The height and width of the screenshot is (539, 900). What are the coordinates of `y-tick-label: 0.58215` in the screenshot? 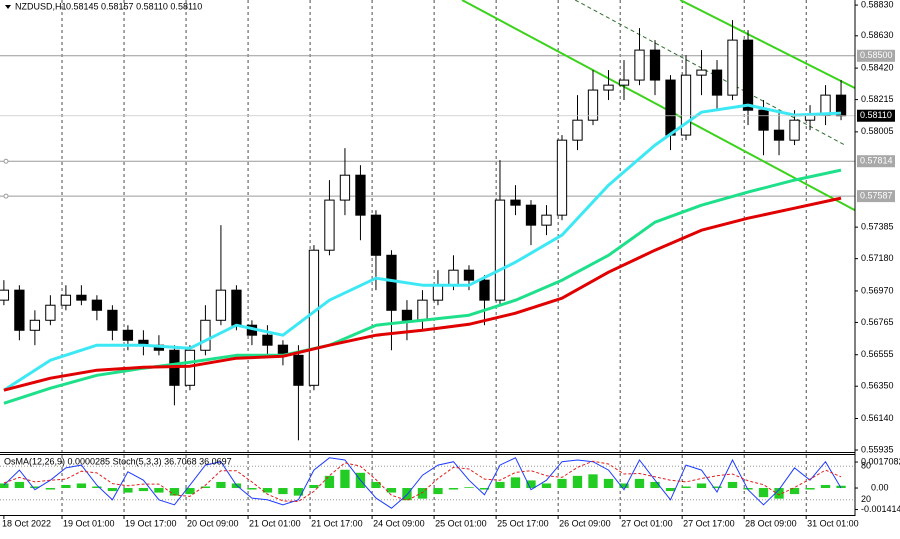 It's located at (877, 99).